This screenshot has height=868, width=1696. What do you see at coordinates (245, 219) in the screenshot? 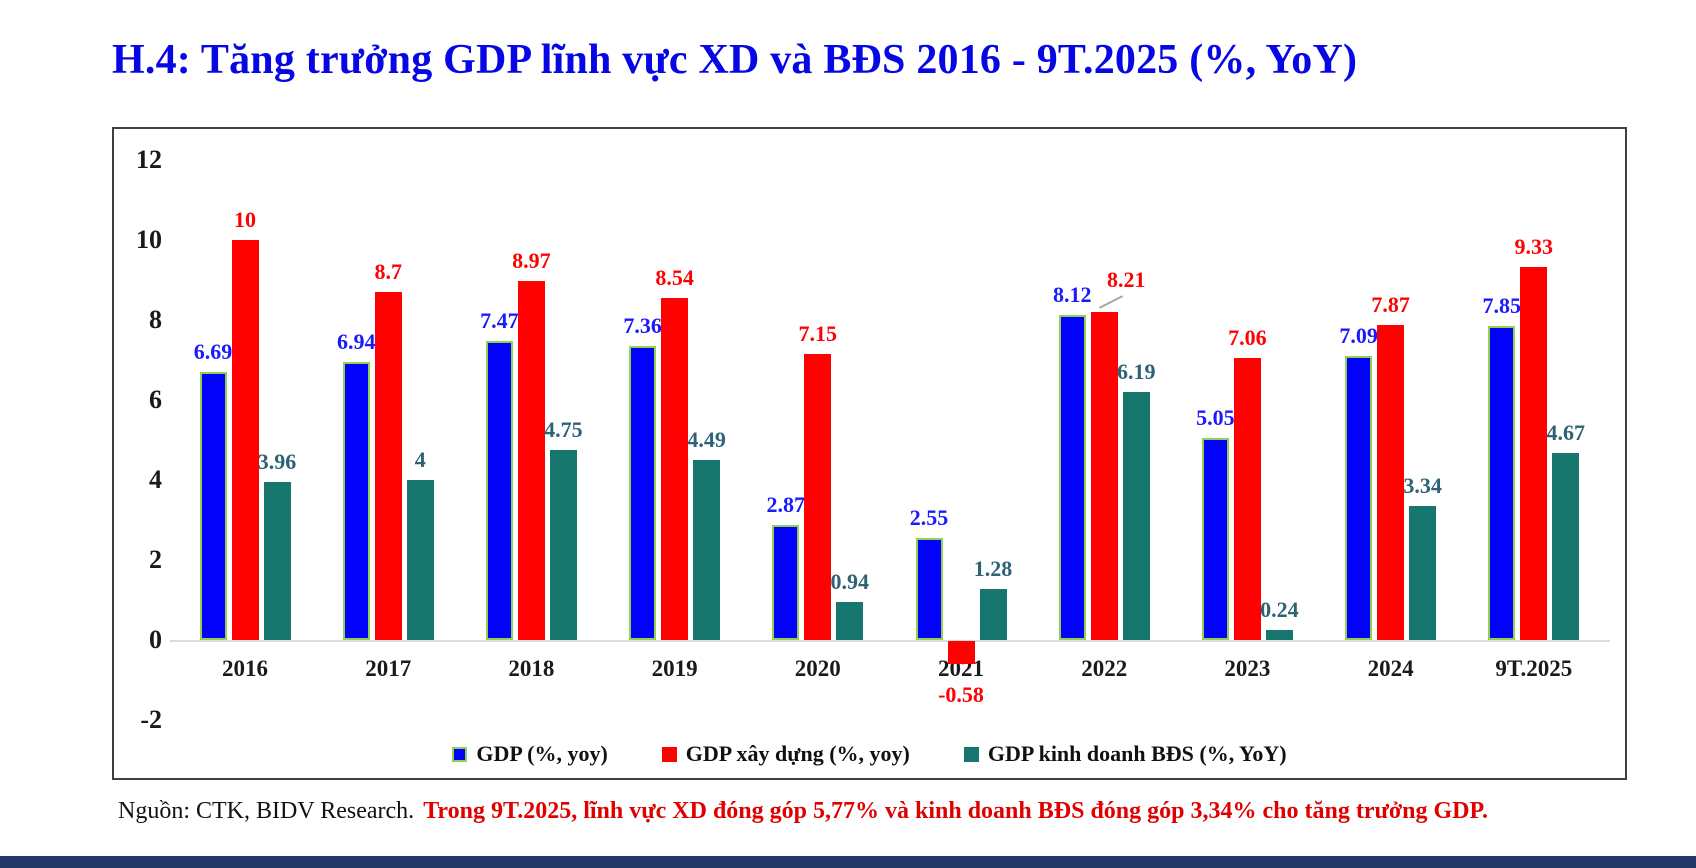
I see `bar-value-label: 10` at bounding box center [245, 219].